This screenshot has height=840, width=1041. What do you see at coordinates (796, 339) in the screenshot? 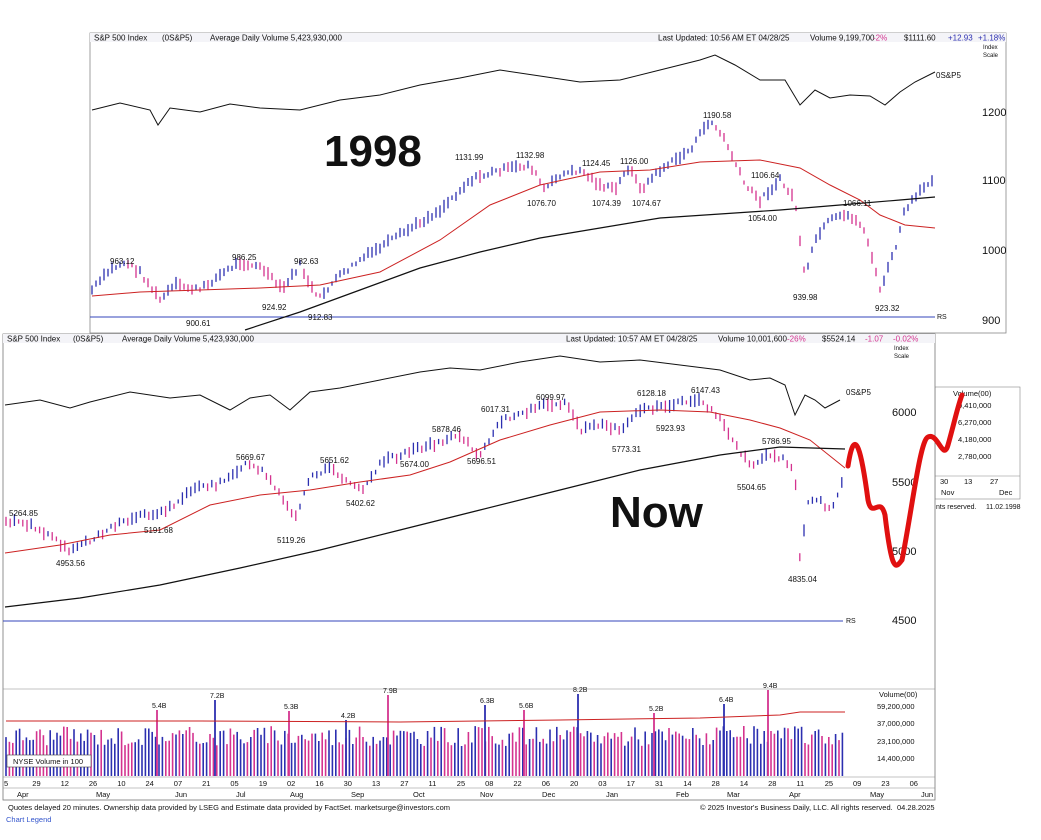
I see `bottom-volume-pct: -26%` at bounding box center [796, 339].